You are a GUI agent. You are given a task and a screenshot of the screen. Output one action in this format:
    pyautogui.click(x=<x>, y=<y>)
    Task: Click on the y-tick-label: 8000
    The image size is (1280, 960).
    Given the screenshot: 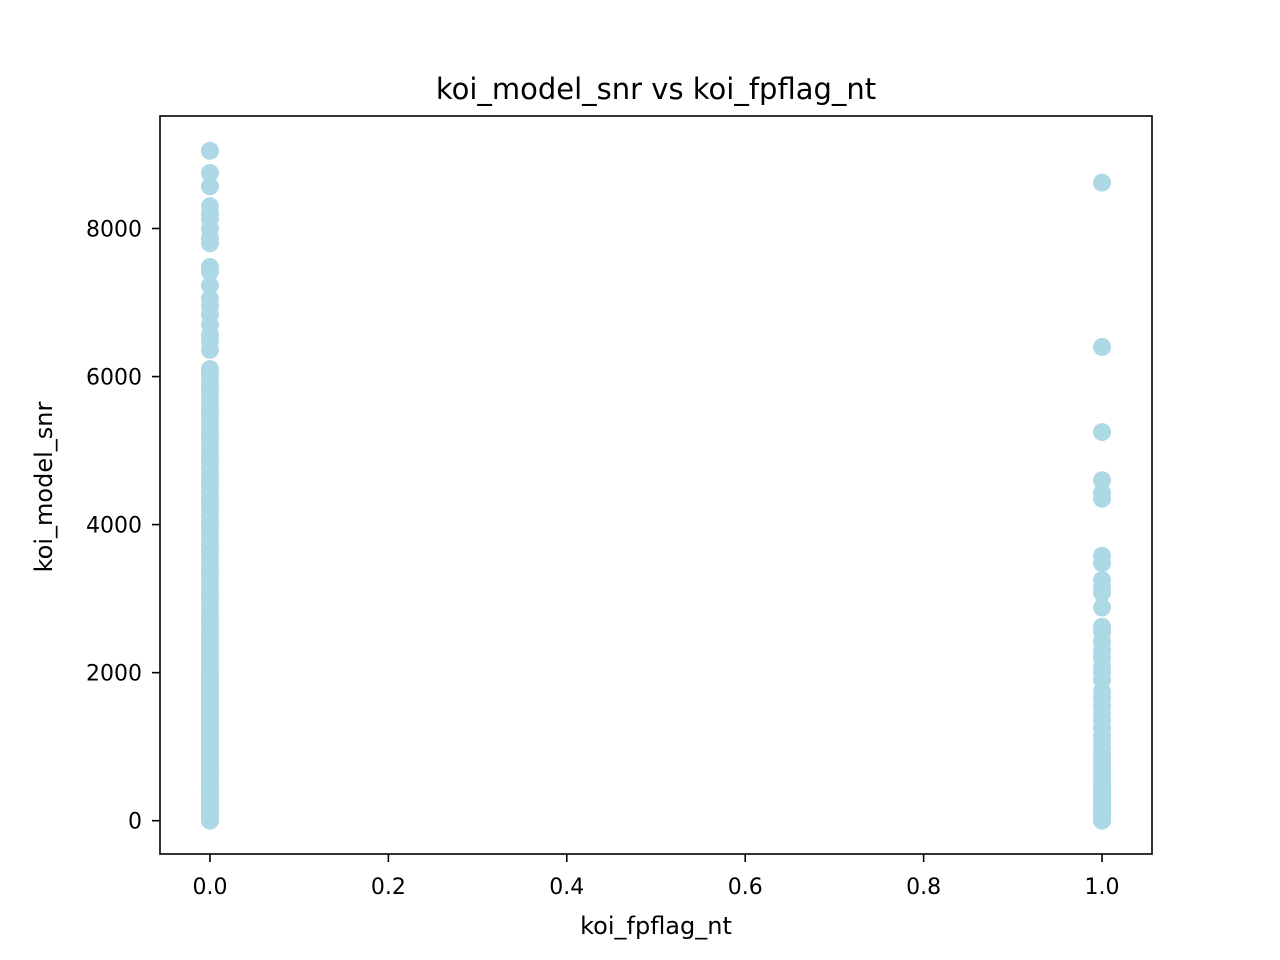 What is the action you would take?
    pyautogui.click(x=114, y=230)
    